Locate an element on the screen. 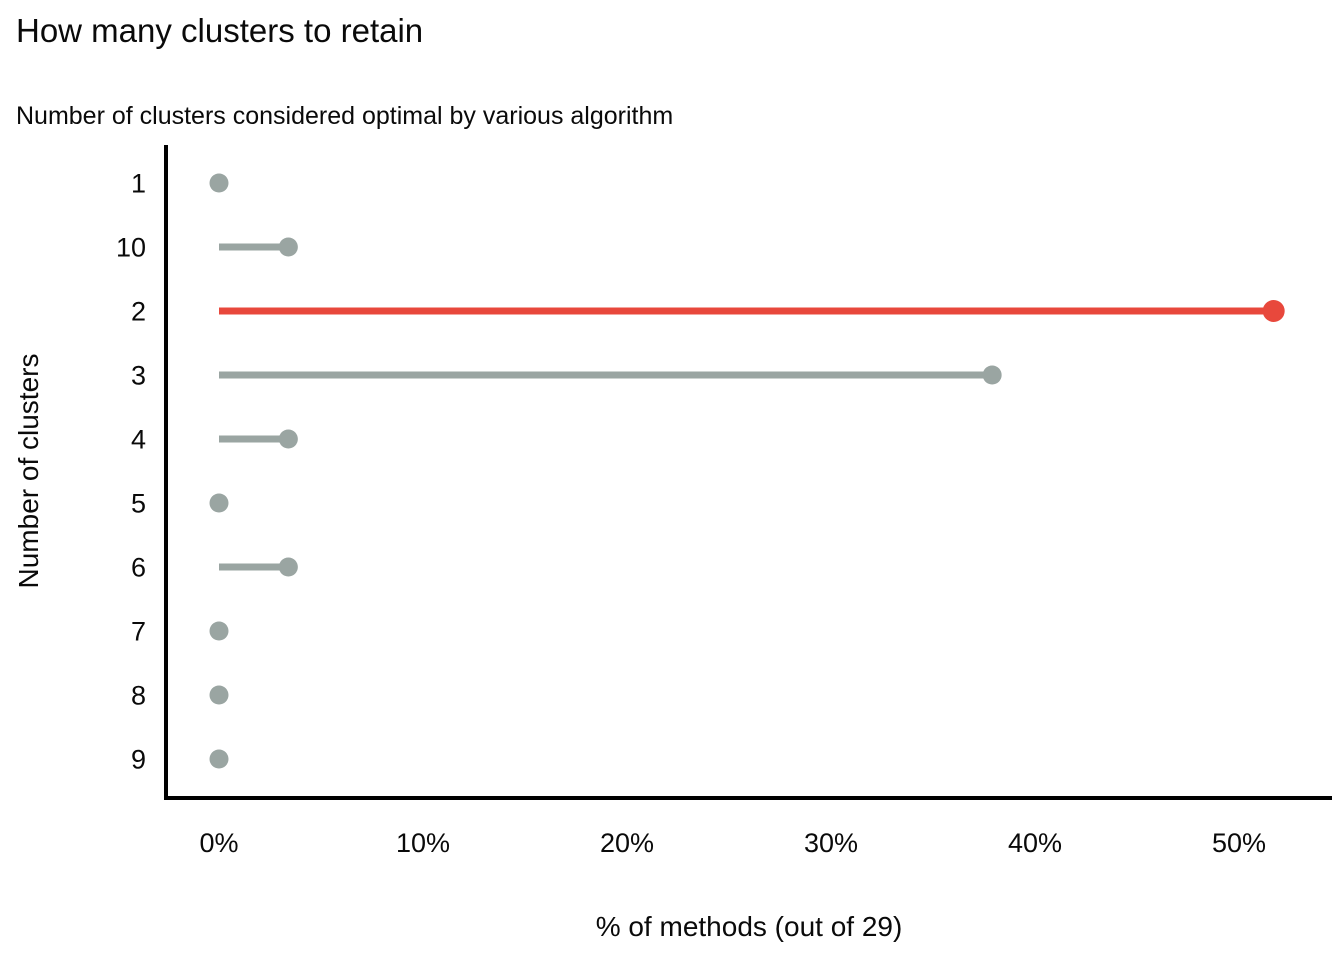 The image size is (1344, 960). y-category-label: 4 is located at coordinates (138, 439).